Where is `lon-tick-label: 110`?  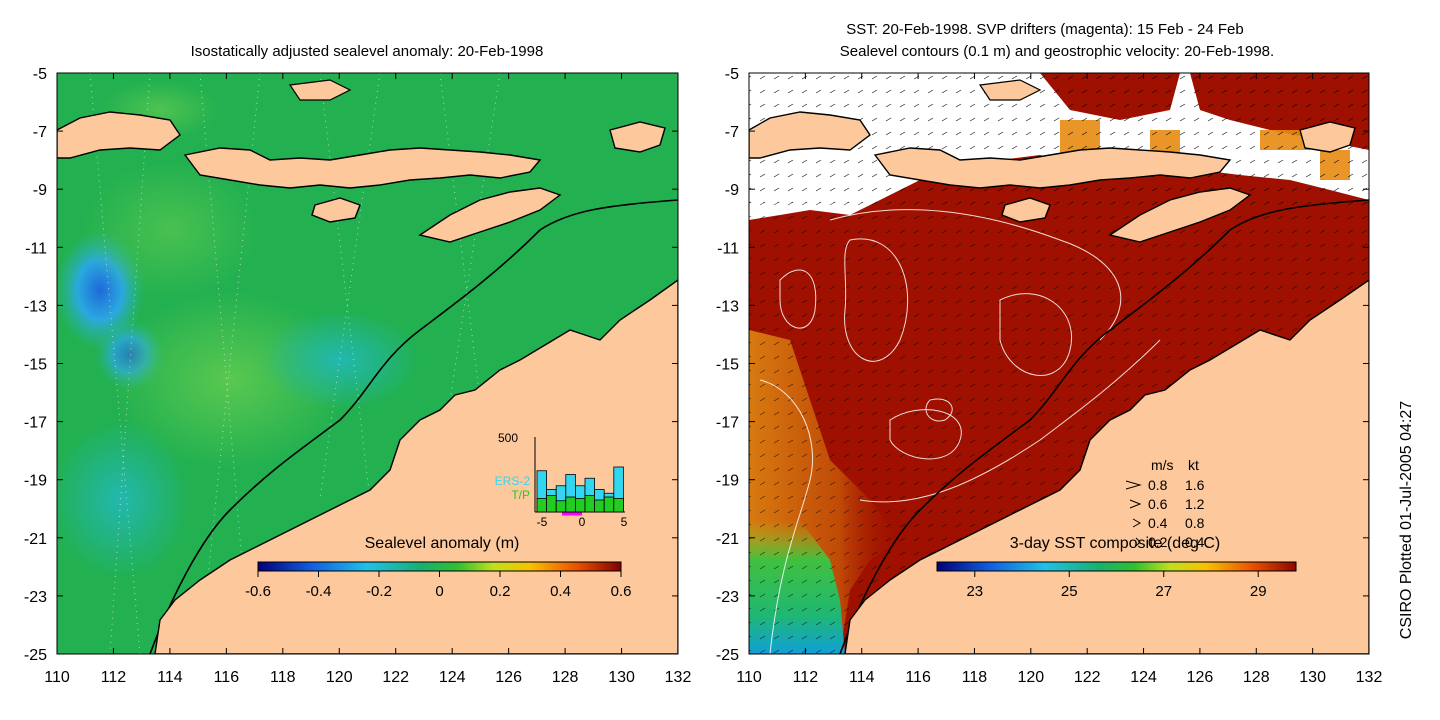 lon-tick-label: 110 is located at coordinates (57, 677).